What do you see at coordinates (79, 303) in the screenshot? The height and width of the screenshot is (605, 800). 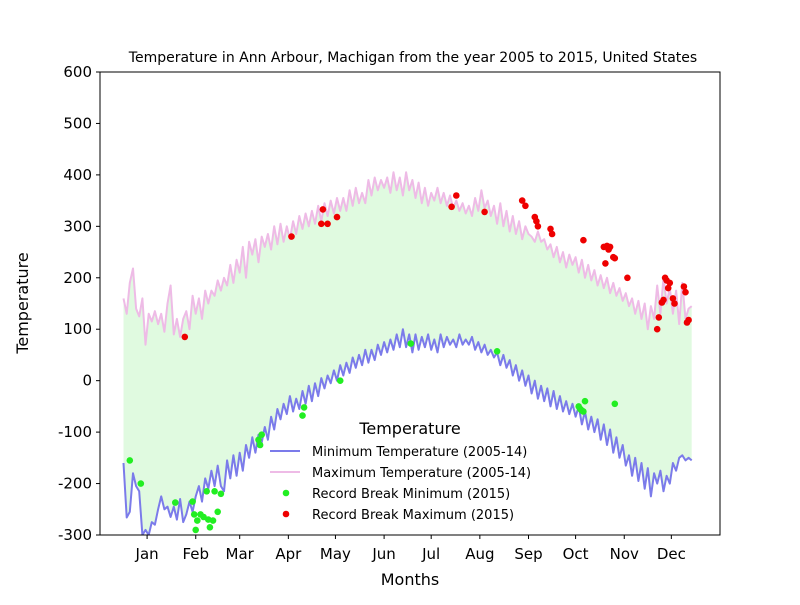 I see `y-axis: -300 -200 -100 0 100 200 300 400 500 600` at bounding box center [79, 303].